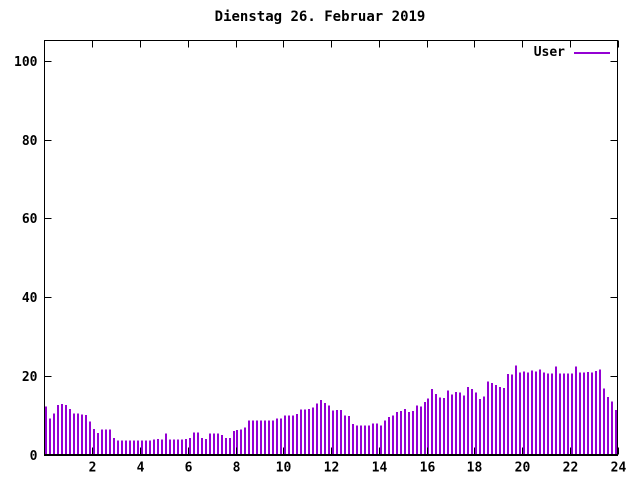 This screenshot has height=480, width=640. What do you see at coordinates (380, 468) in the screenshot?
I see `x-tick-label: 14` at bounding box center [380, 468].